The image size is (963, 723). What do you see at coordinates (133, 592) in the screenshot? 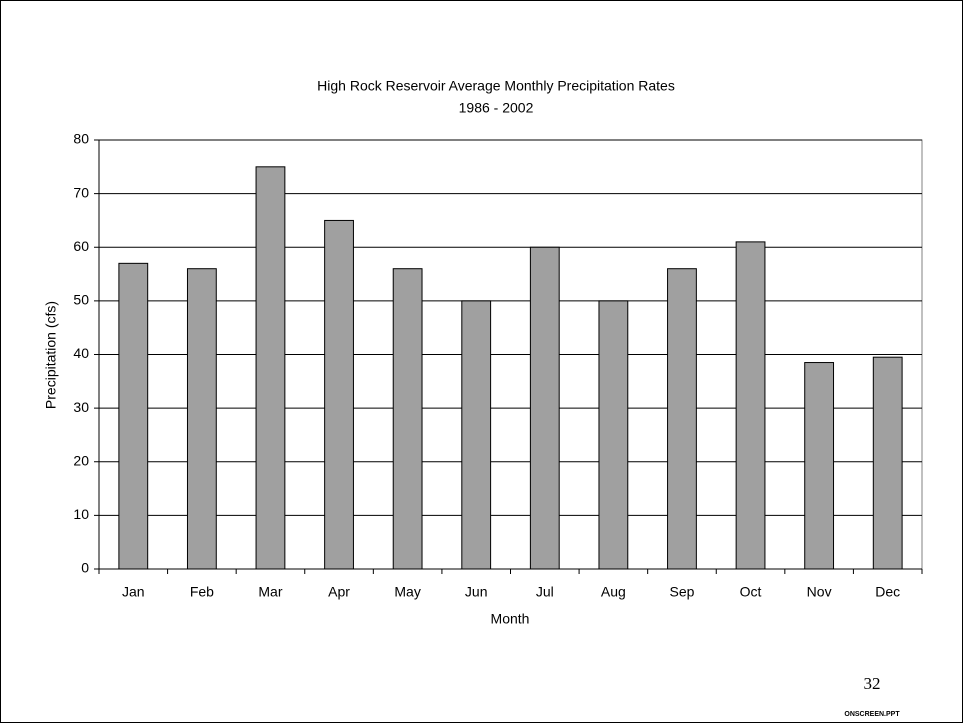
I see `x-tick-label: Jan` at bounding box center [133, 592].